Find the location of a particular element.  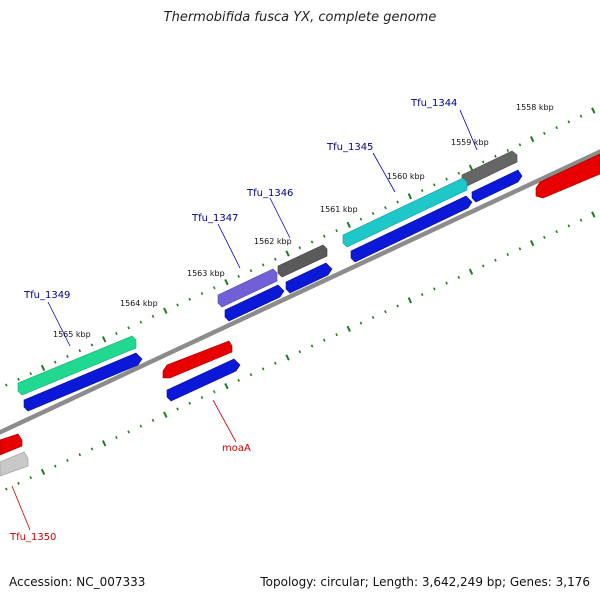

tick-label-1565: 1565 kbp is located at coordinates (72, 334).